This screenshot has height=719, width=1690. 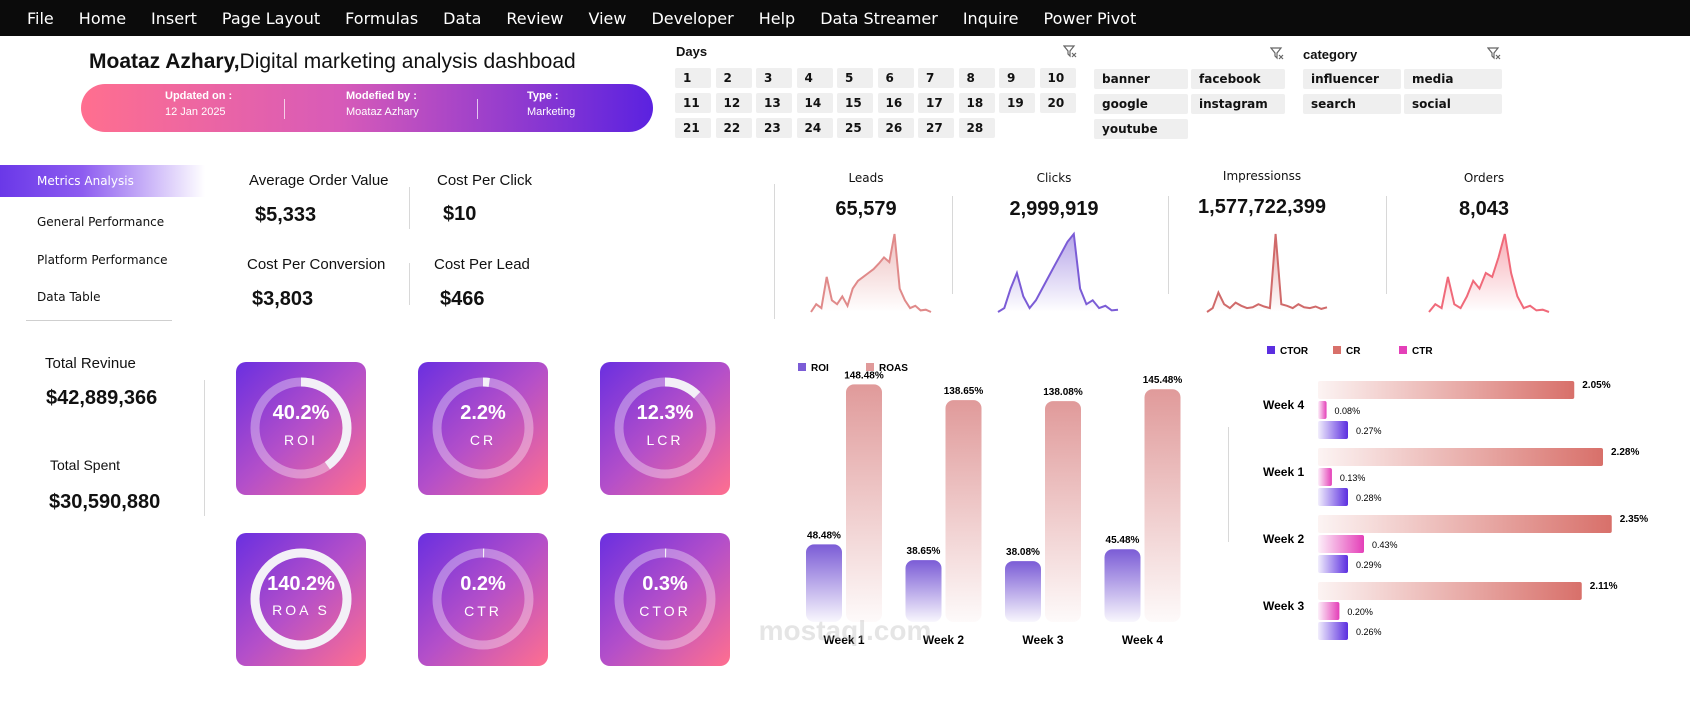 What do you see at coordinates (271, 18) in the screenshot?
I see `ribbon-tab: Page Layout` at bounding box center [271, 18].